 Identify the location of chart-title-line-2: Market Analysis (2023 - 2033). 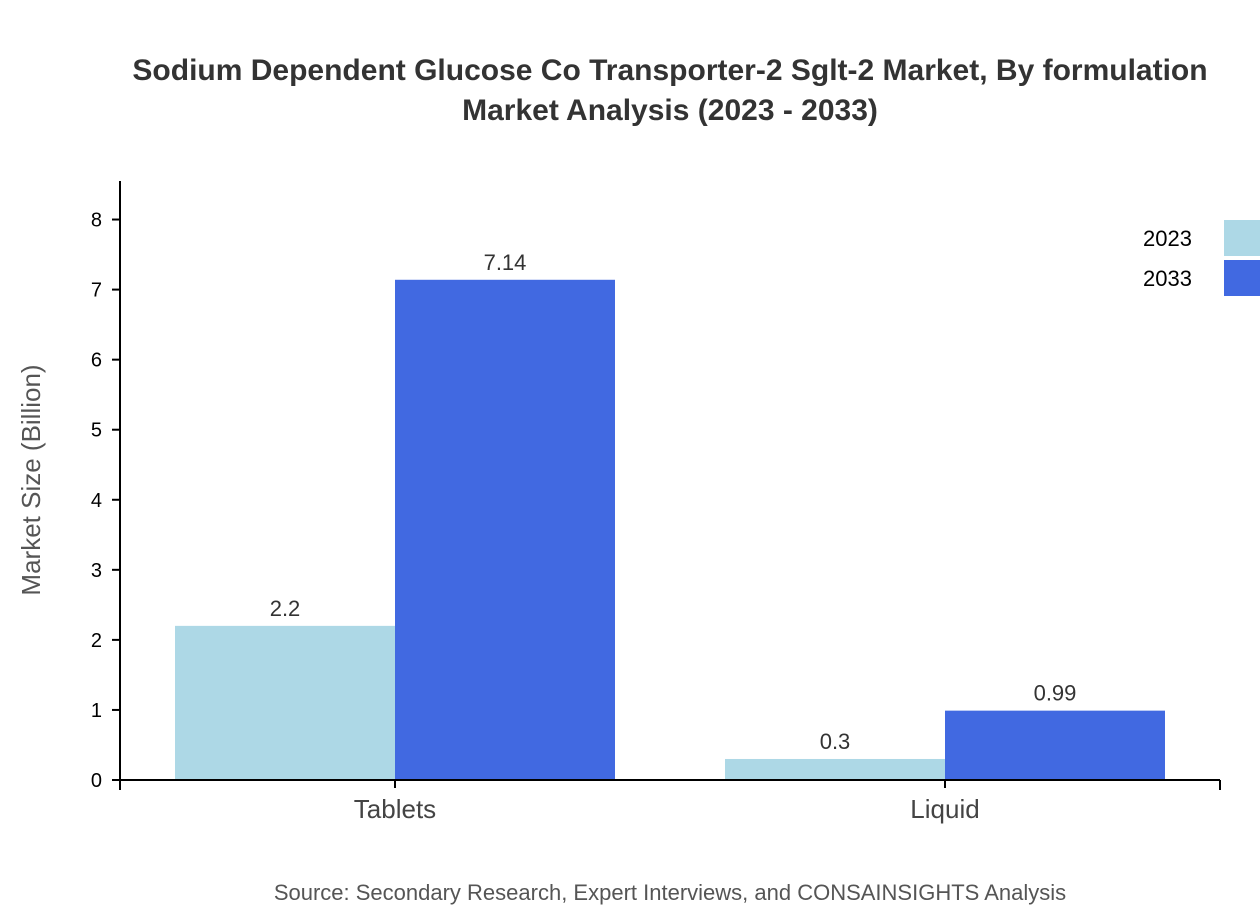
(670, 110).